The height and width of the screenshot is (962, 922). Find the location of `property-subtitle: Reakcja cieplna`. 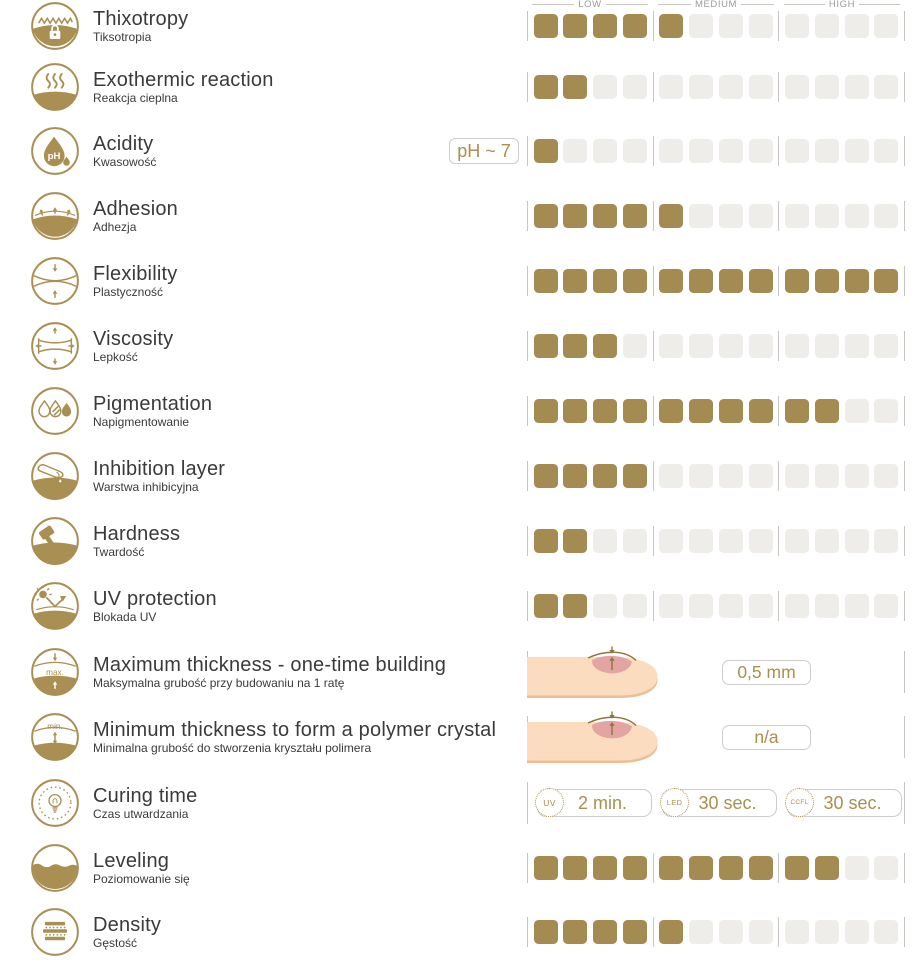

property-subtitle: Reakcja cieplna is located at coordinates (135, 98).